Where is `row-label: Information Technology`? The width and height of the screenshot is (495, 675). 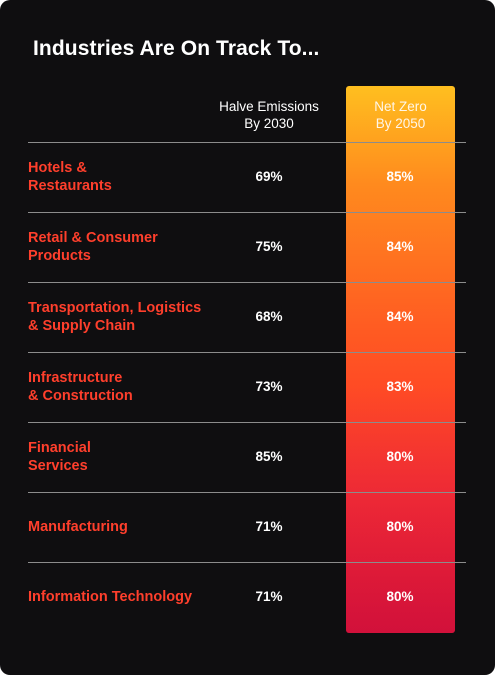
row-label: Information Technology is located at coordinates (110, 597).